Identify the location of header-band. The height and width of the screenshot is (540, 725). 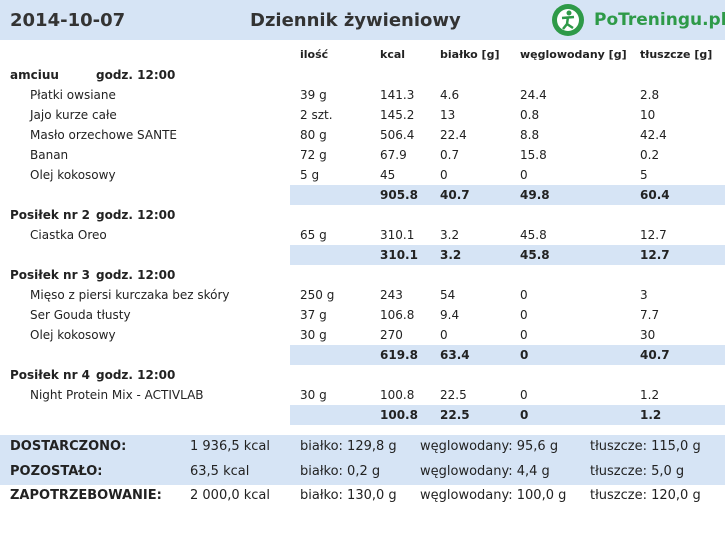
(362, 20).